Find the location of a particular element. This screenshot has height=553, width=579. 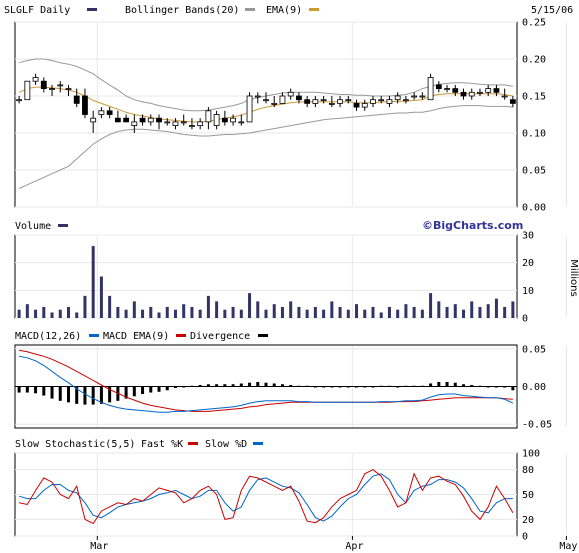

price-legend-label-0: SLGLF Daily is located at coordinates (37, 10).